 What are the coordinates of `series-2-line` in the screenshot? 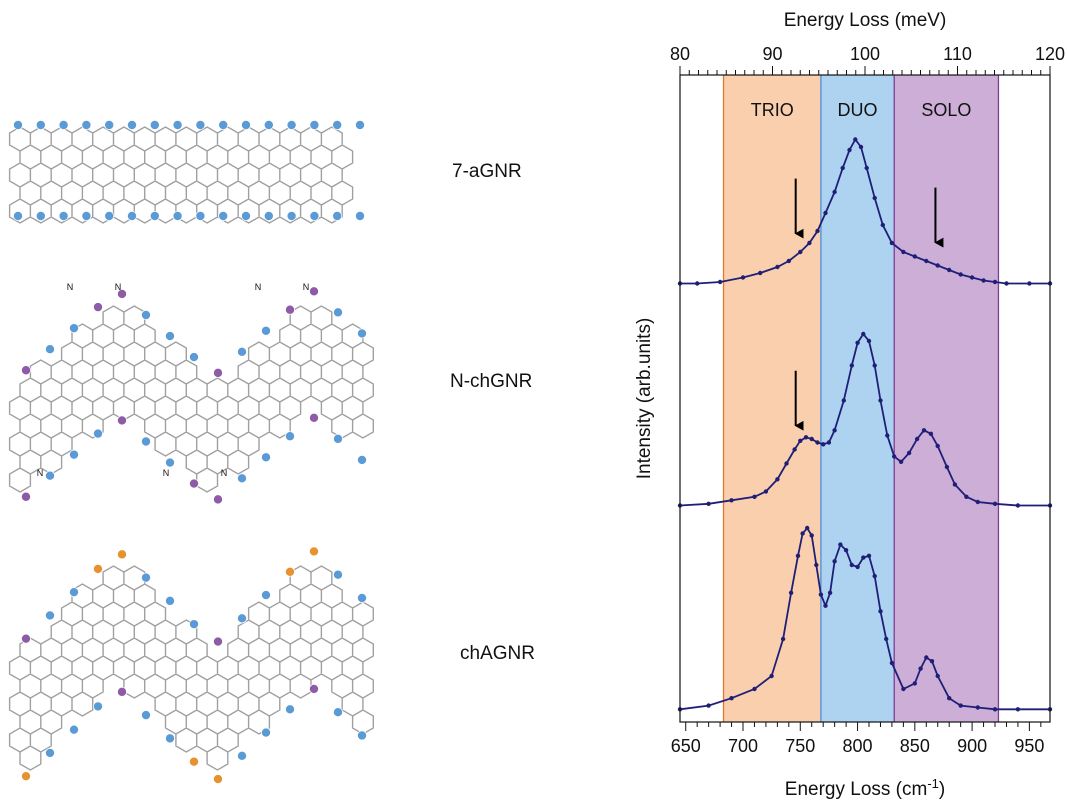 It's located at (864, 618).